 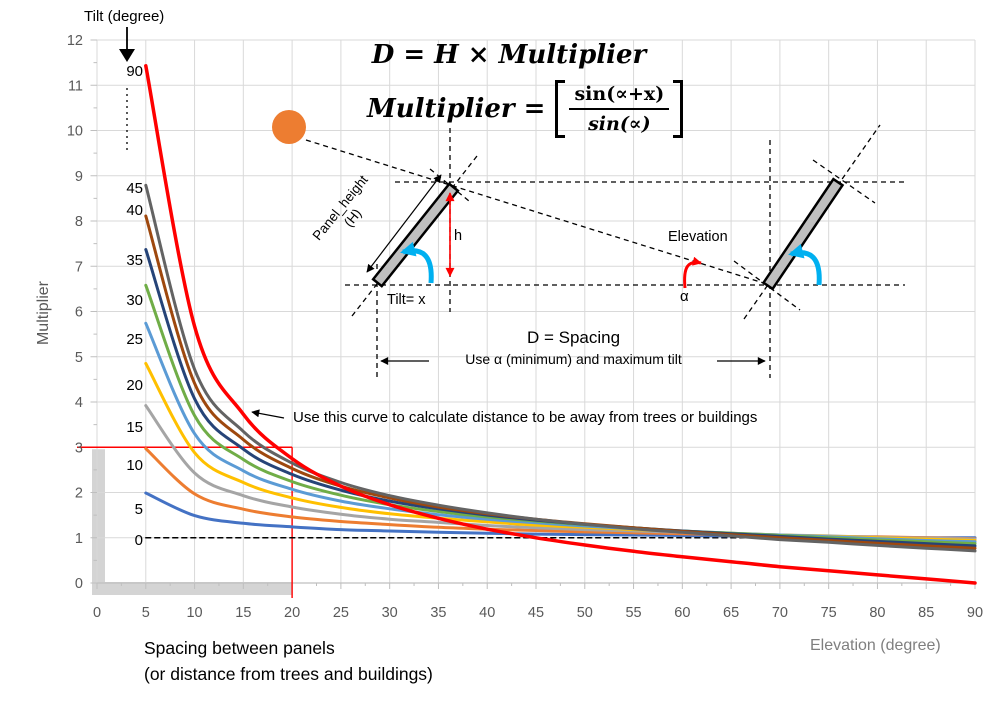 I want to click on y-tick-label-6: 6, so click(x=79, y=313).